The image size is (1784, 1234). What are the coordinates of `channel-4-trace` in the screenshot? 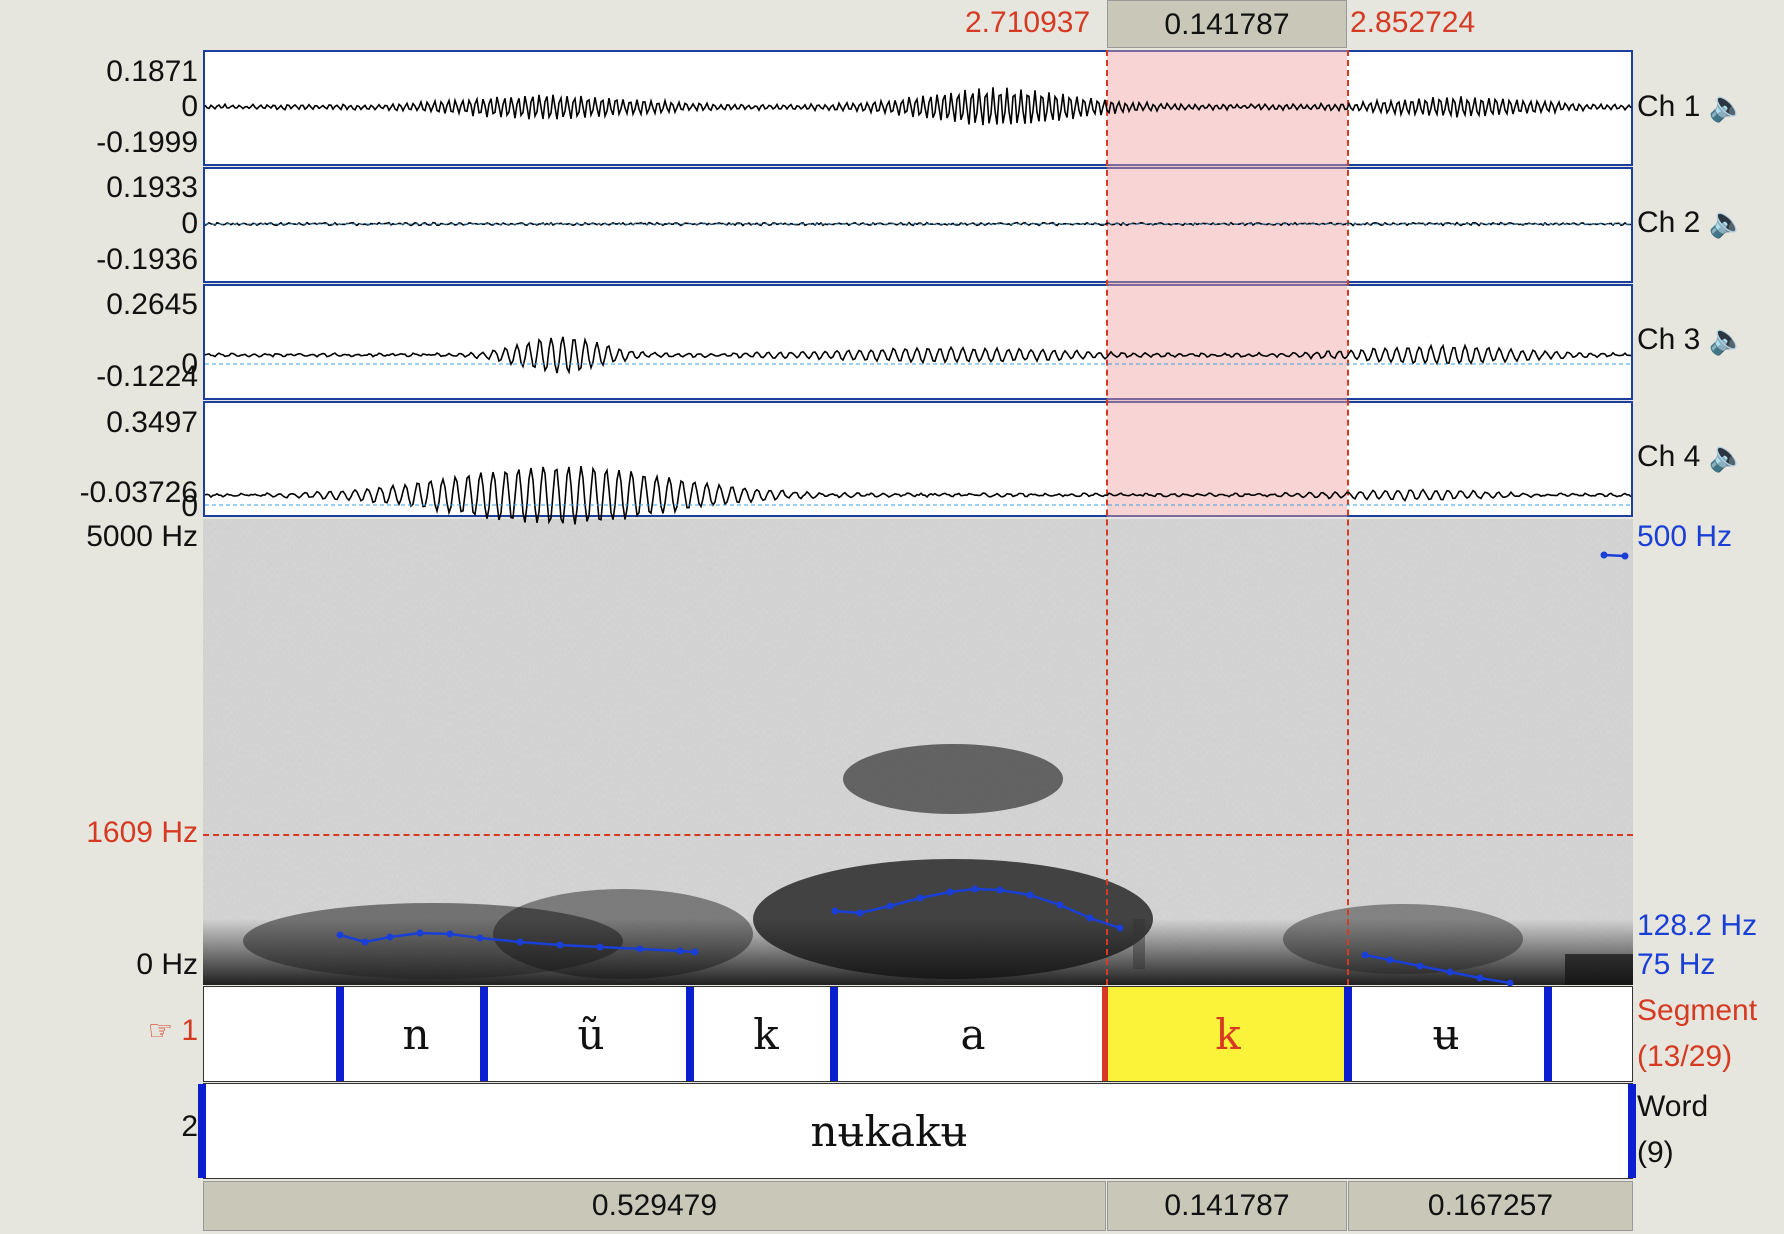 It's located at (918, 495).